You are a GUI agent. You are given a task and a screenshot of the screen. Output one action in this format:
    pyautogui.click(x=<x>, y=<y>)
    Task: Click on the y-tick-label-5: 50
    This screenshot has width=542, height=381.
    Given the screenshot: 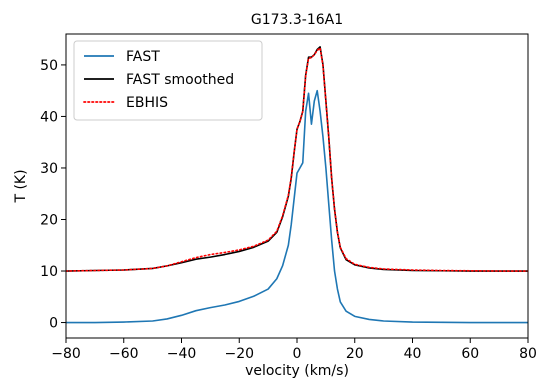 What is the action you would take?
    pyautogui.click(x=49, y=66)
    